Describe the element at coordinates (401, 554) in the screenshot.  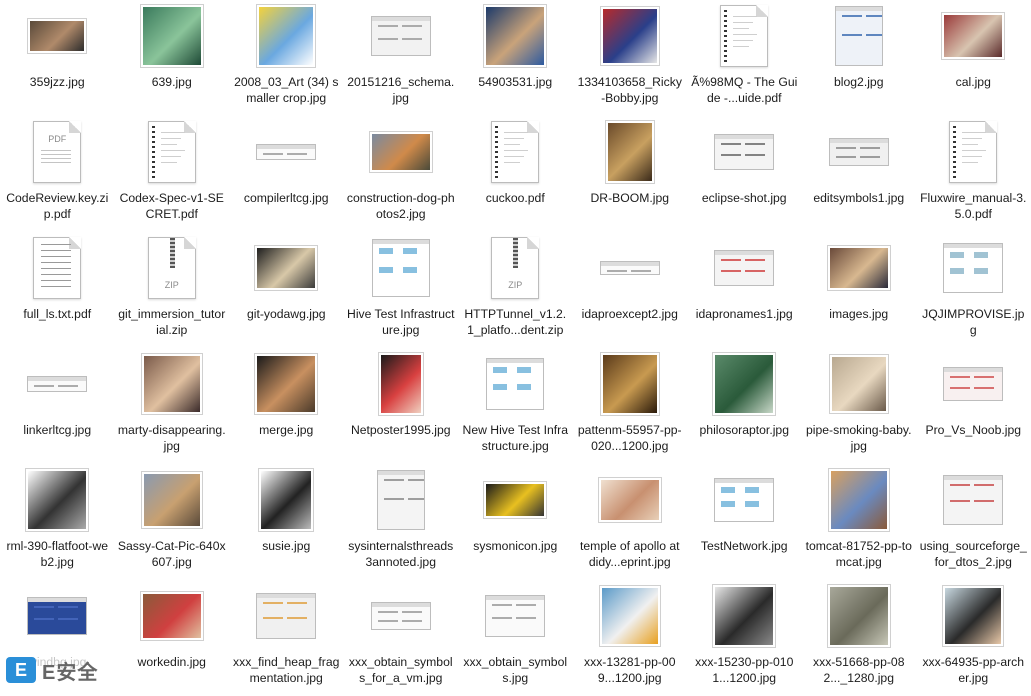
I see `file-name: sysinternalsthreads3annoted.jpg` at that location.